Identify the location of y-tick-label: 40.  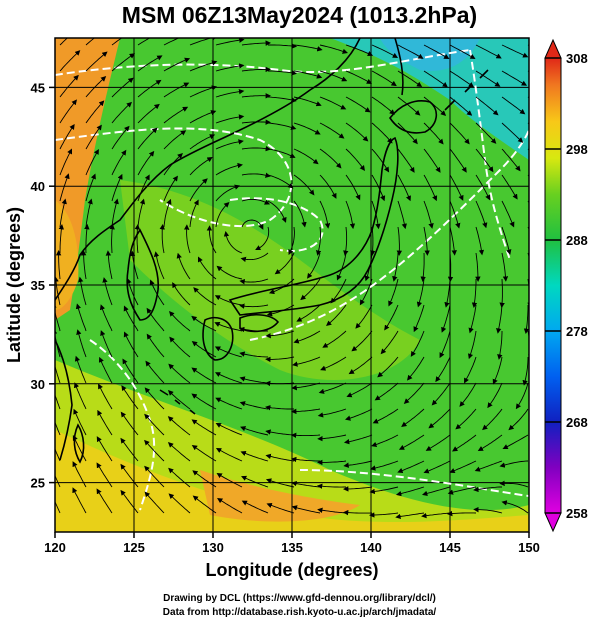
(38, 186).